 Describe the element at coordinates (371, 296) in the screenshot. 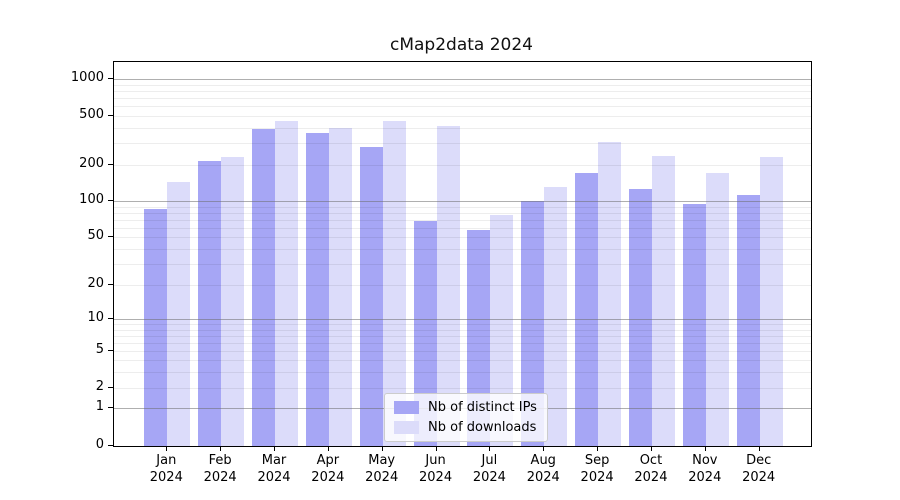

I see `bar-distinct-ips-may` at that location.